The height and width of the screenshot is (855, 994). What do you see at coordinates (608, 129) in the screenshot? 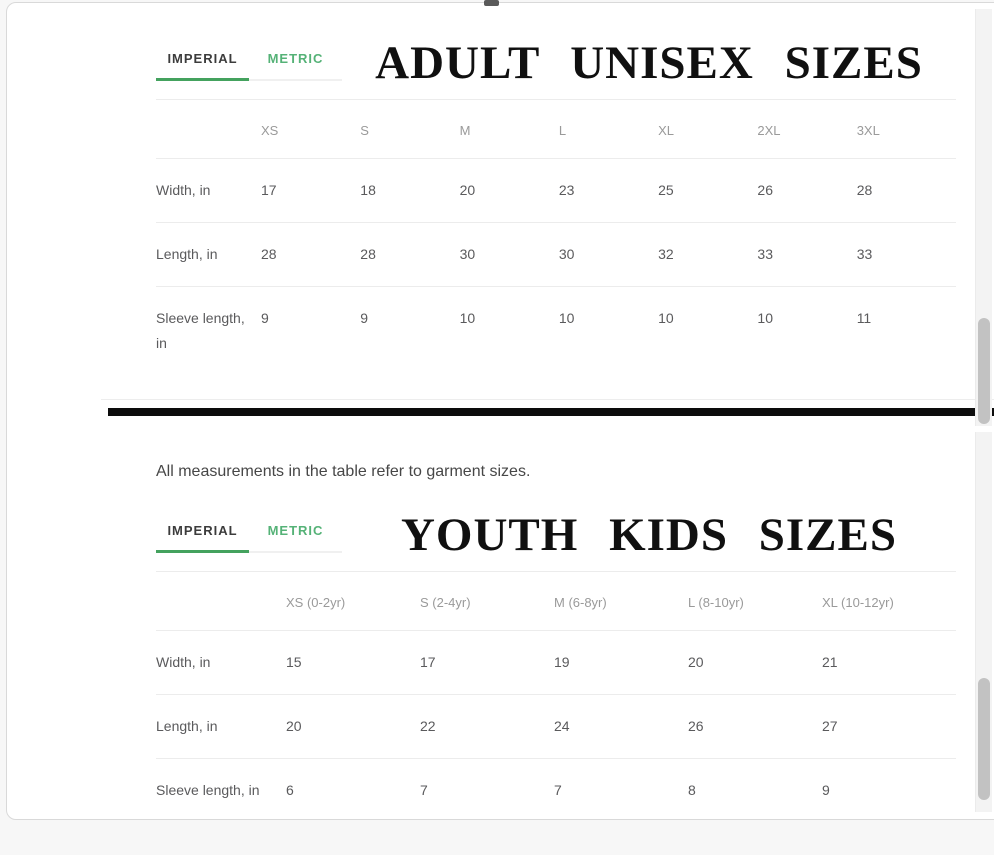
I see `column-header: L` at bounding box center [608, 129].